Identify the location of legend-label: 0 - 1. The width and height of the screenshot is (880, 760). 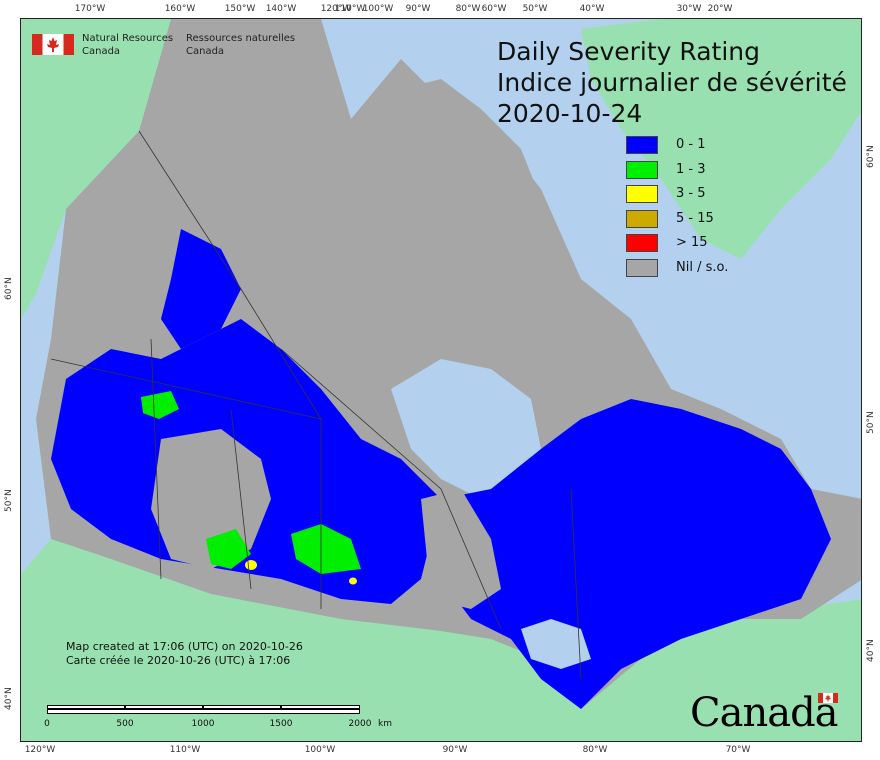
(691, 144).